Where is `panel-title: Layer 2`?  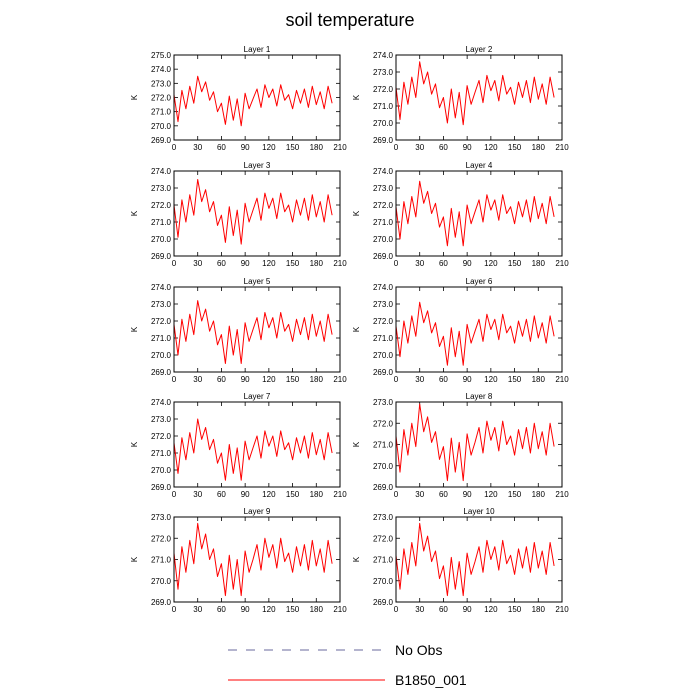
panel-title: Layer 2 is located at coordinates (479, 49).